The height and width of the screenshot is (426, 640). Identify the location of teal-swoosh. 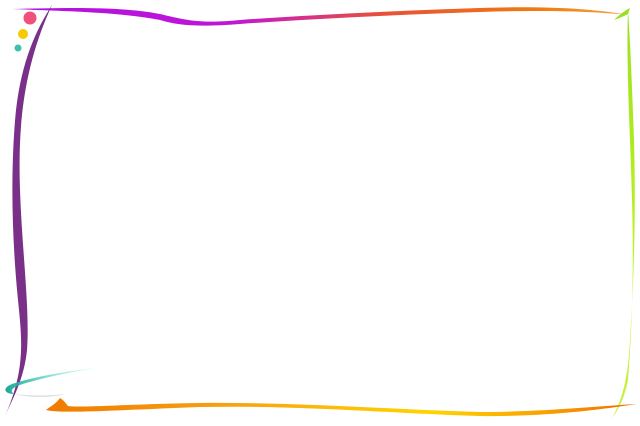
(51, 381).